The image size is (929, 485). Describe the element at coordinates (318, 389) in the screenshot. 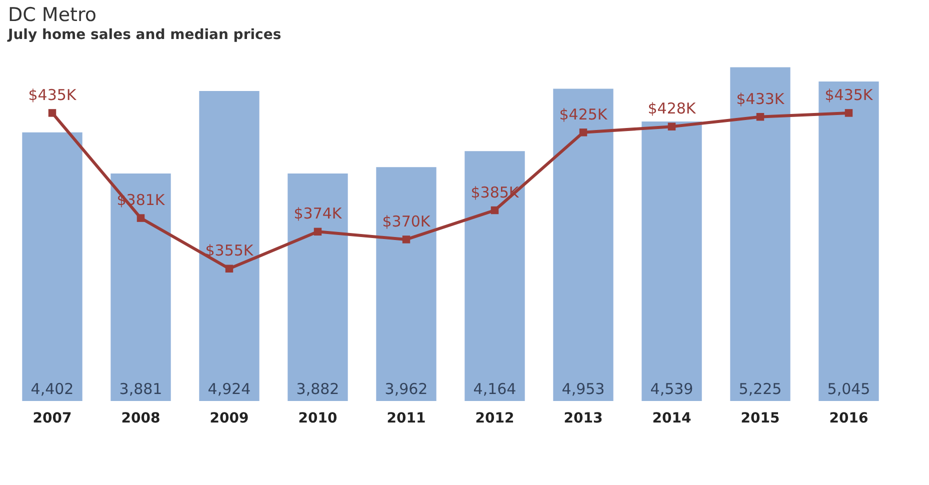

I see `data-label: 3,882` at that location.